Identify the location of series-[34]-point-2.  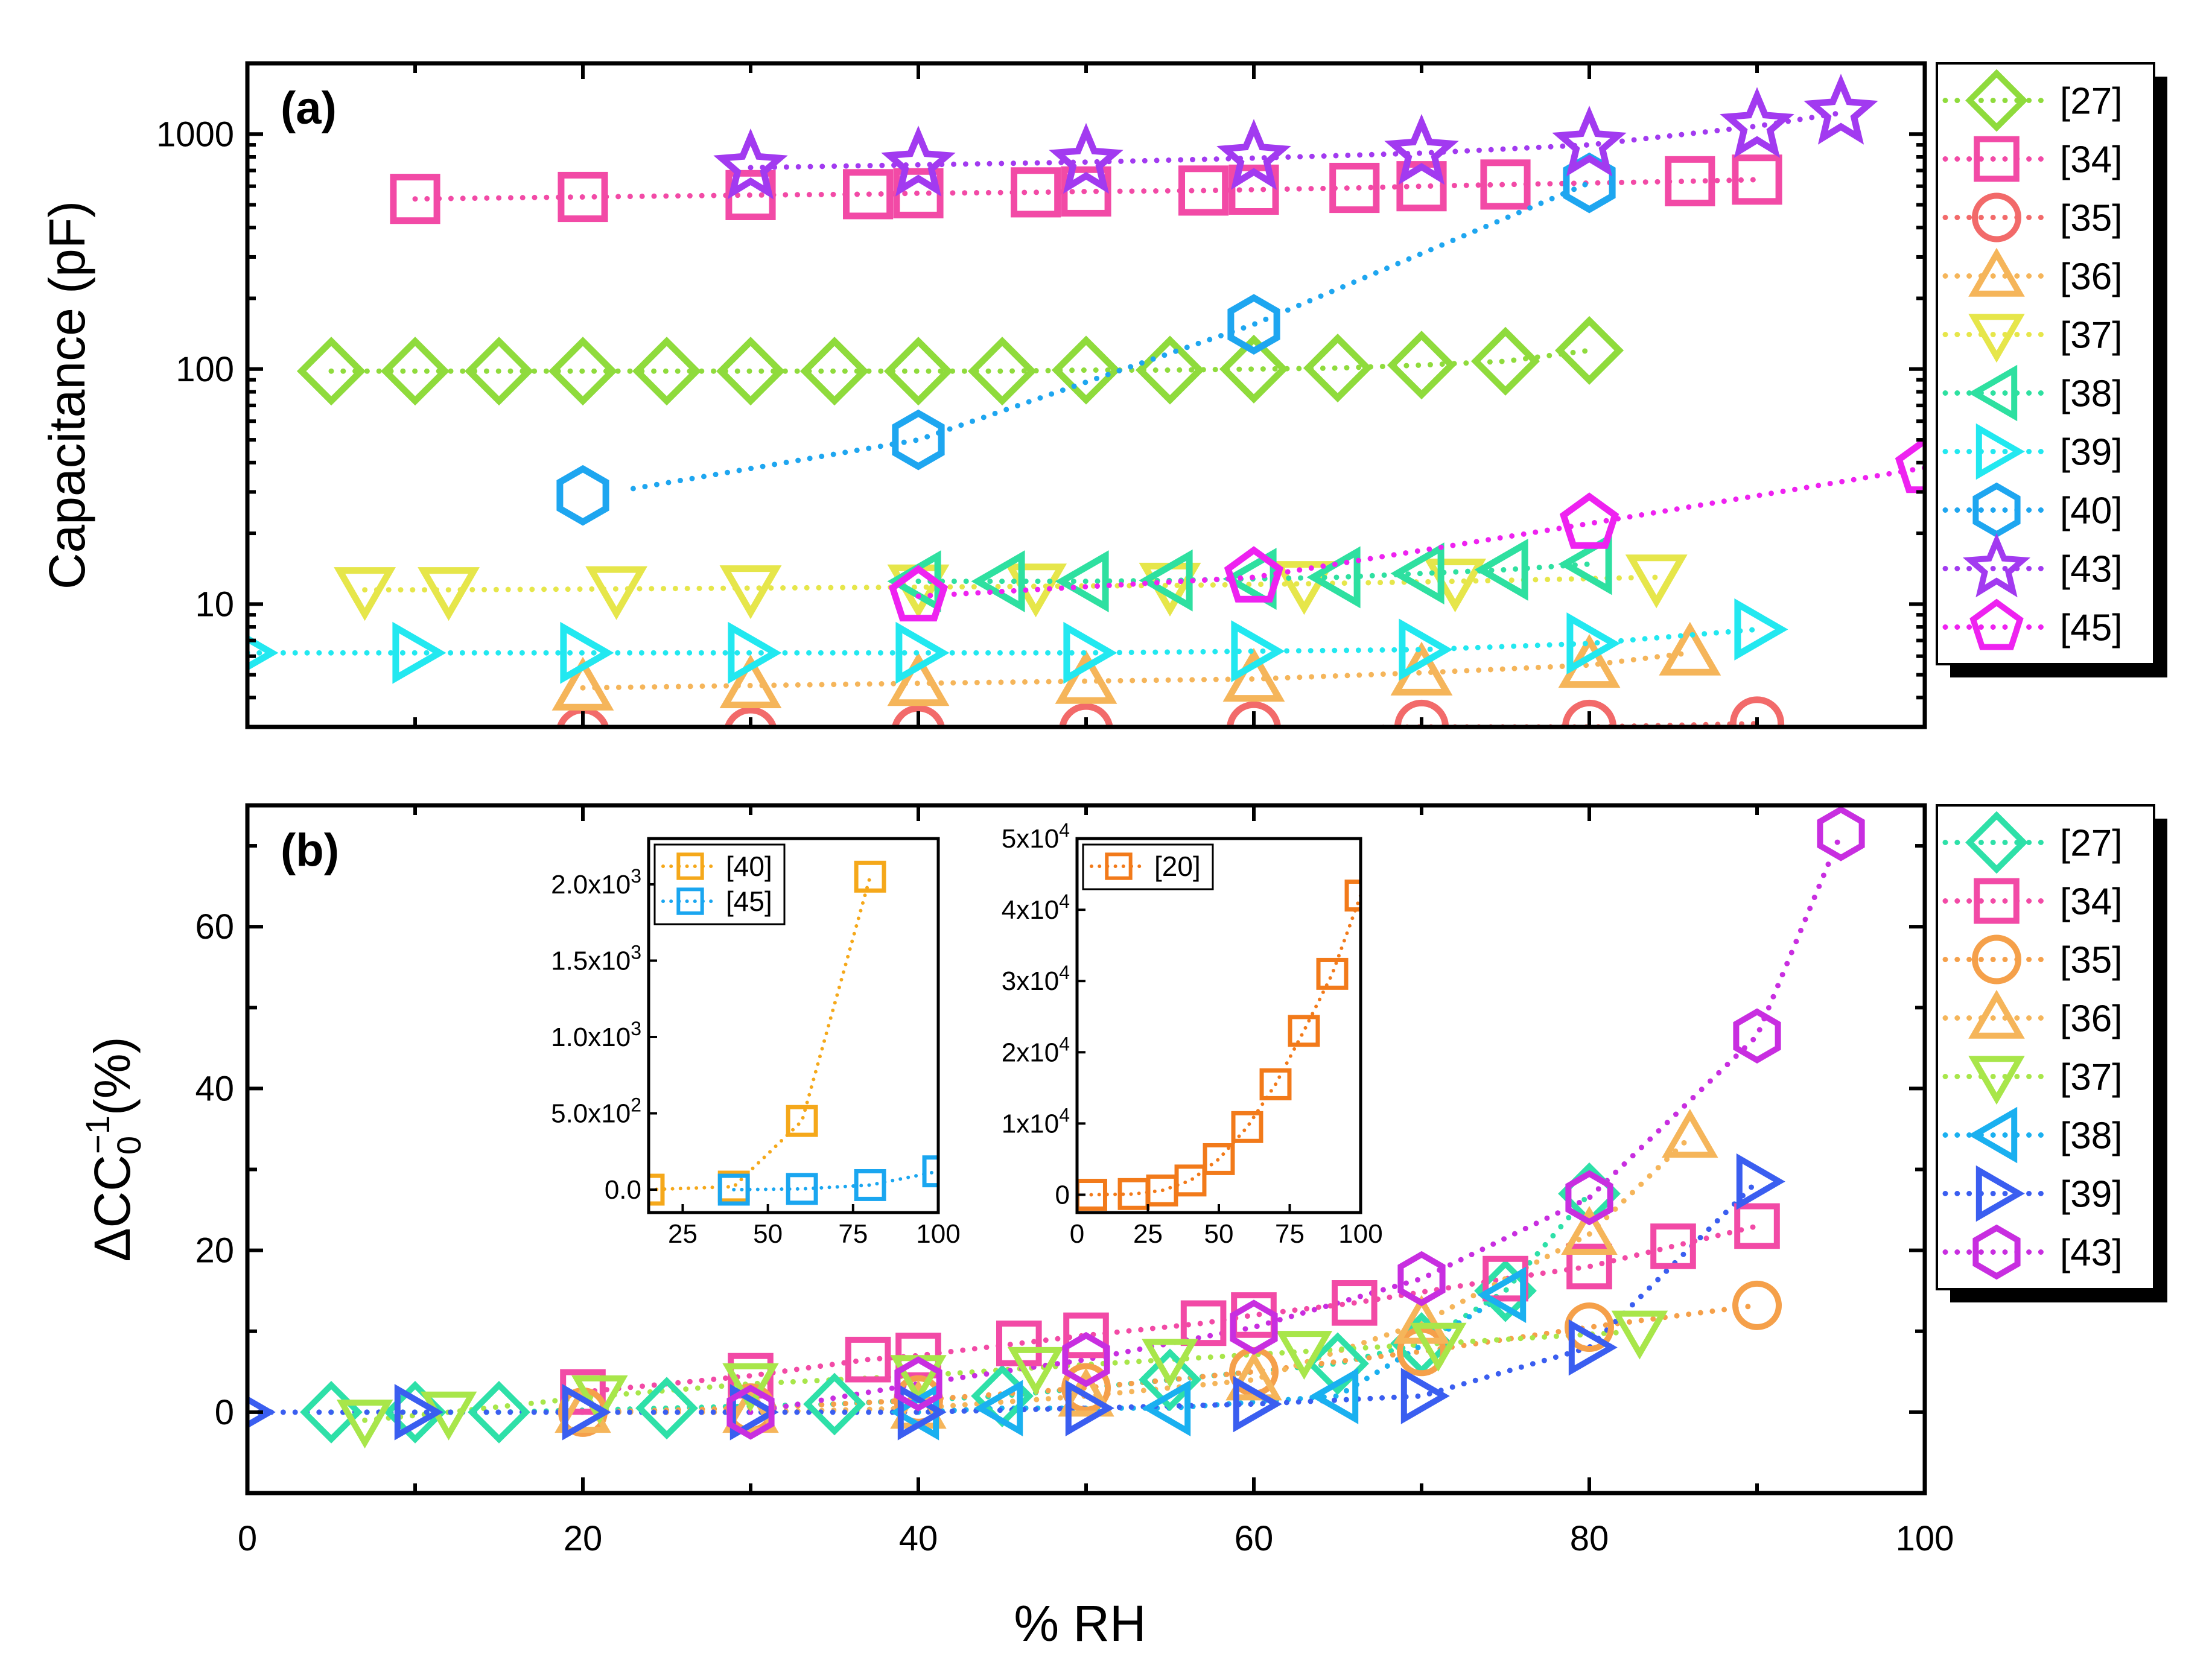
(868, 1359).